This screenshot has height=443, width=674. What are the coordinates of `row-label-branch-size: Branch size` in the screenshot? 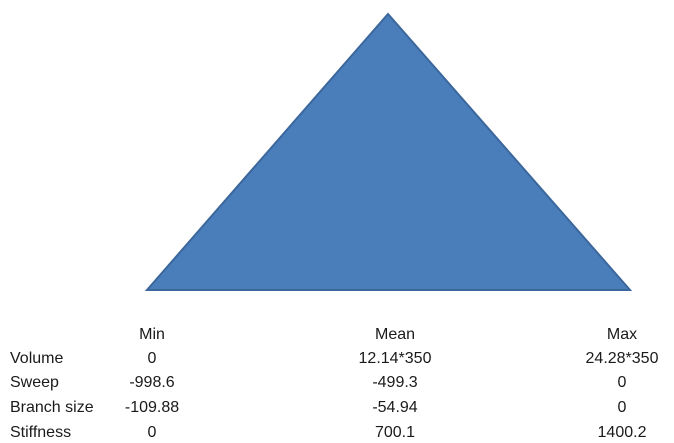 It's located at (52, 407).